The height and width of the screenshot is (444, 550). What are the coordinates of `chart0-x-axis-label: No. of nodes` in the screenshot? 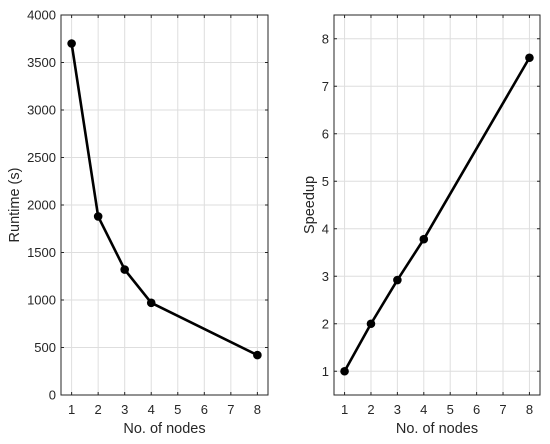 It's located at (164, 429).